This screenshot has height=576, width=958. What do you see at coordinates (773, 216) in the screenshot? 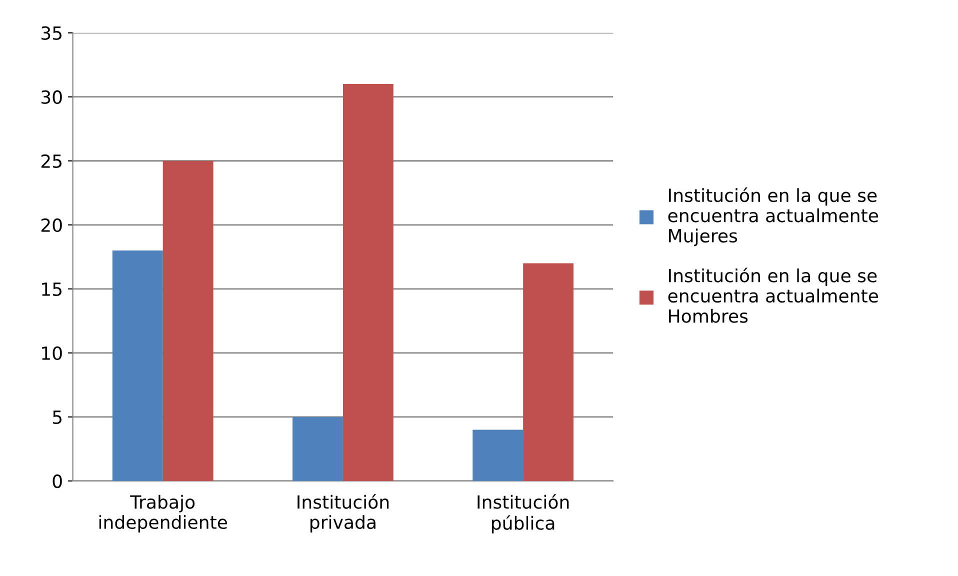
I see `legend-label: Institución en la que se encuentra actualmente Mujeres` at bounding box center [773, 216].